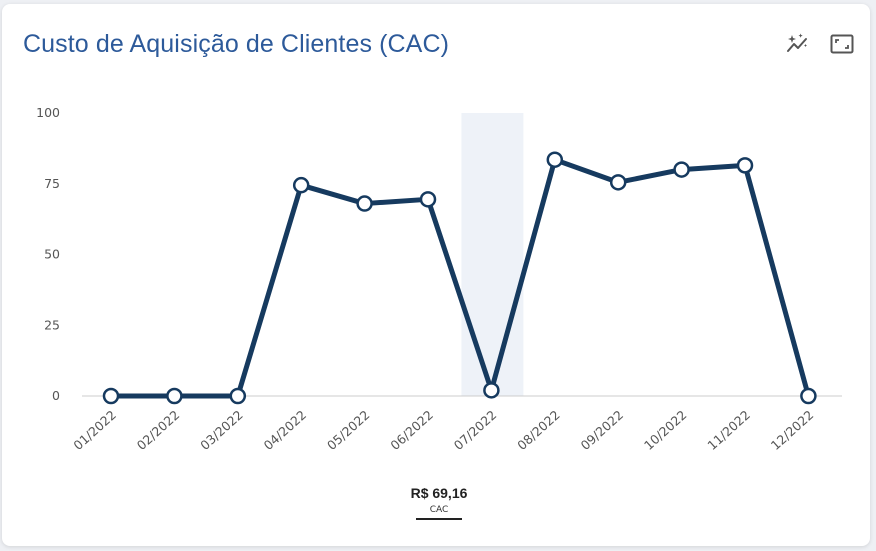 This screenshot has height=551, width=876. What do you see at coordinates (439, 493) in the screenshot?
I see `summary-value: R$ 69,16` at bounding box center [439, 493].